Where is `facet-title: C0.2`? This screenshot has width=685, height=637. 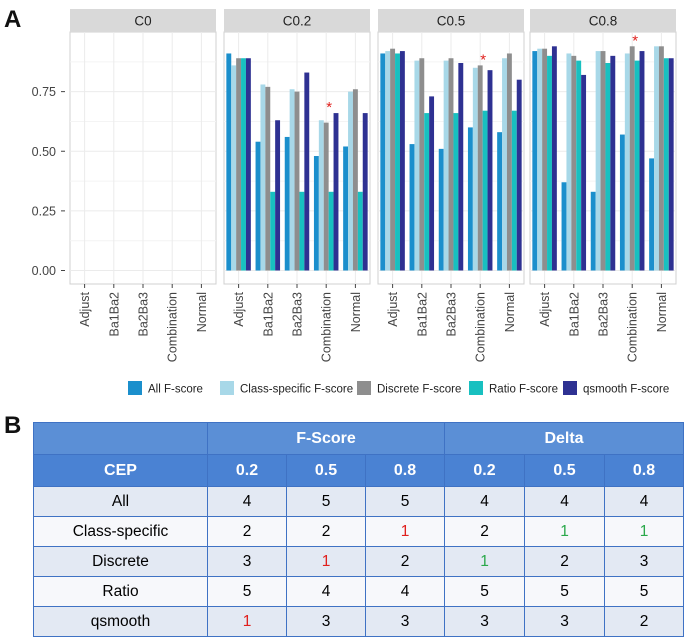 facet-title: C0.2 is located at coordinates (297, 21).